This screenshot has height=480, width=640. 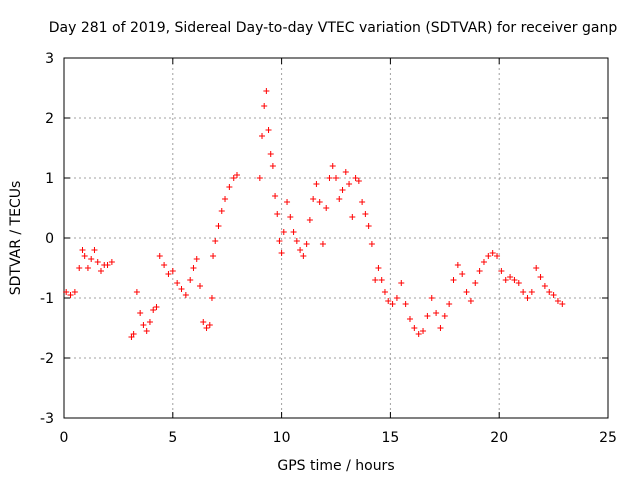 What do you see at coordinates (49, 239) in the screenshot?
I see `y-tick-label: 0` at bounding box center [49, 239].